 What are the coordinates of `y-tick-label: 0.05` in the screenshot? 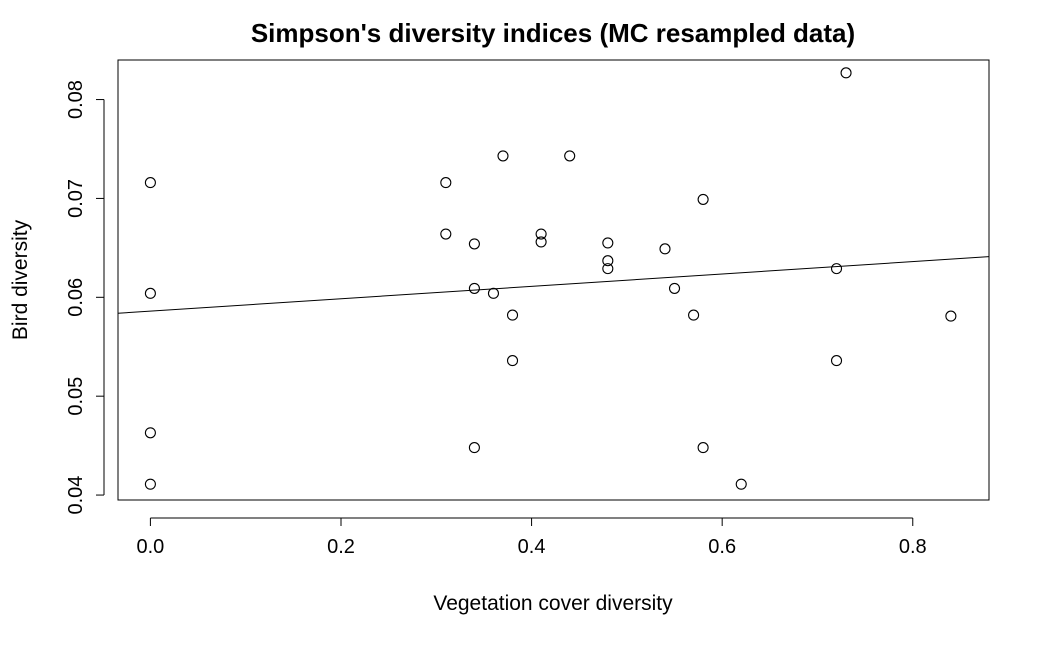 It's located at (76, 396).